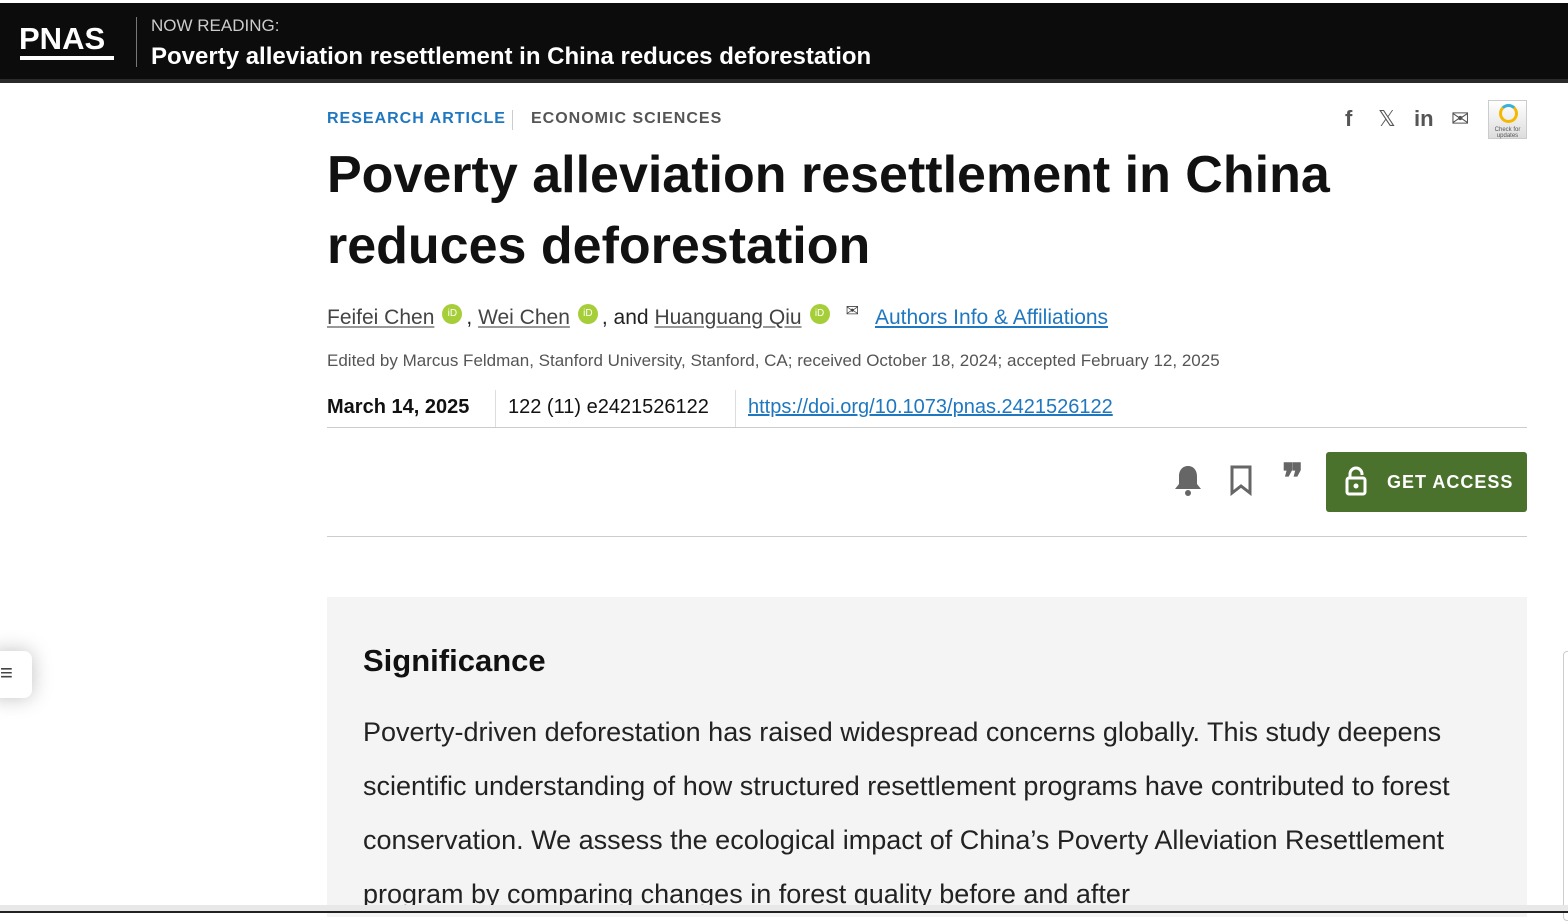 The image size is (1568, 921). Describe the element at coordinates (930, 407) in the screenshot. I see `doi-link: https://doi.org/10.1073/pnas.2421526122` at that location.